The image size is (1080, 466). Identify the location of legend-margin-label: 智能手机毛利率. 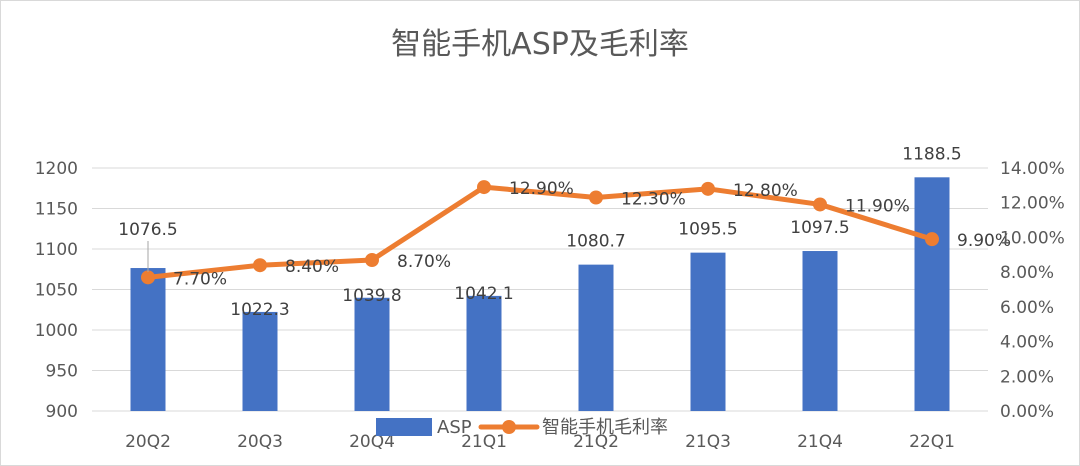
(605, 427).